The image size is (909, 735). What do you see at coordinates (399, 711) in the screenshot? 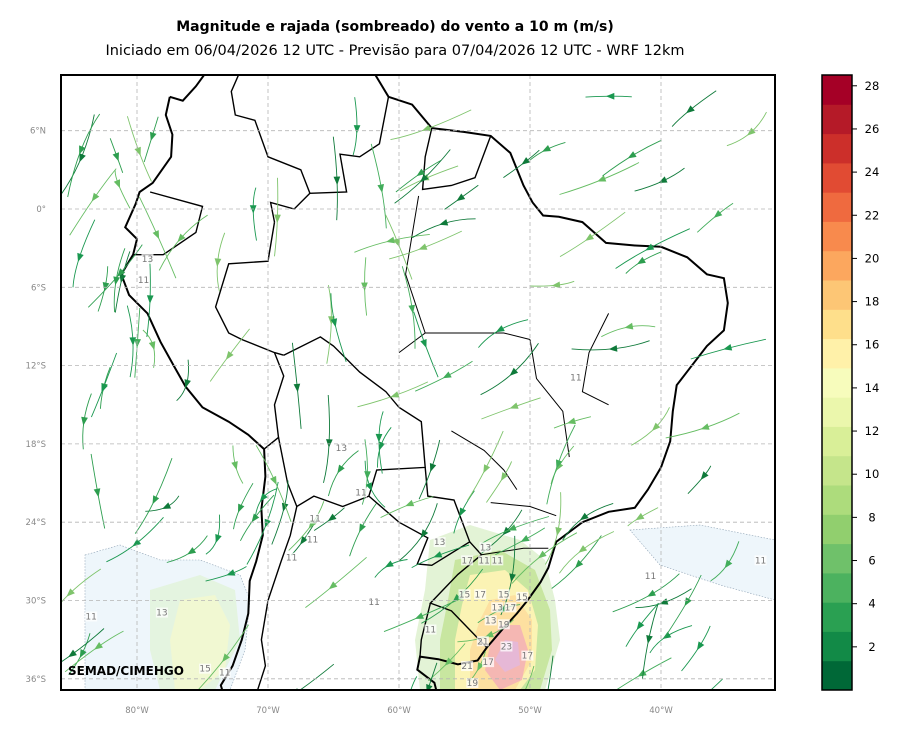
I see `lon-tick-label: 60°W` at bounding box center [399, 711].